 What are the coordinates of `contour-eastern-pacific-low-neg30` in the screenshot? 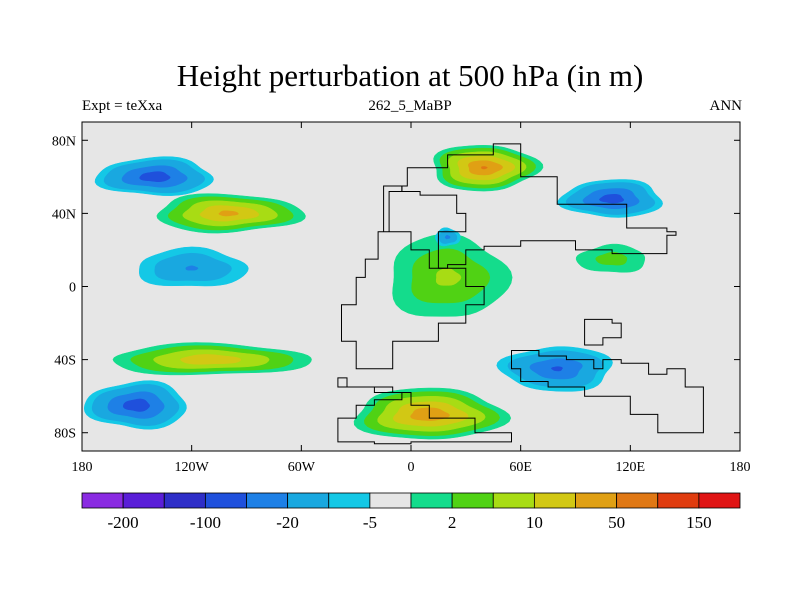 It's located at (192, 268).